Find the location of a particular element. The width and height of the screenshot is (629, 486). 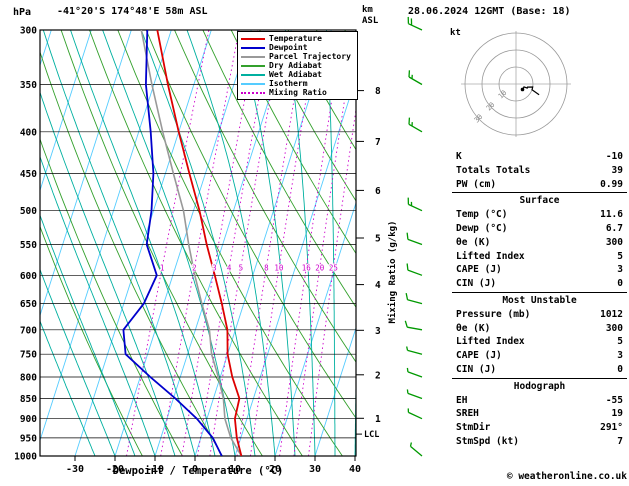

legend-item-label: Wet Adiabat is located at coordinates (295, 74).